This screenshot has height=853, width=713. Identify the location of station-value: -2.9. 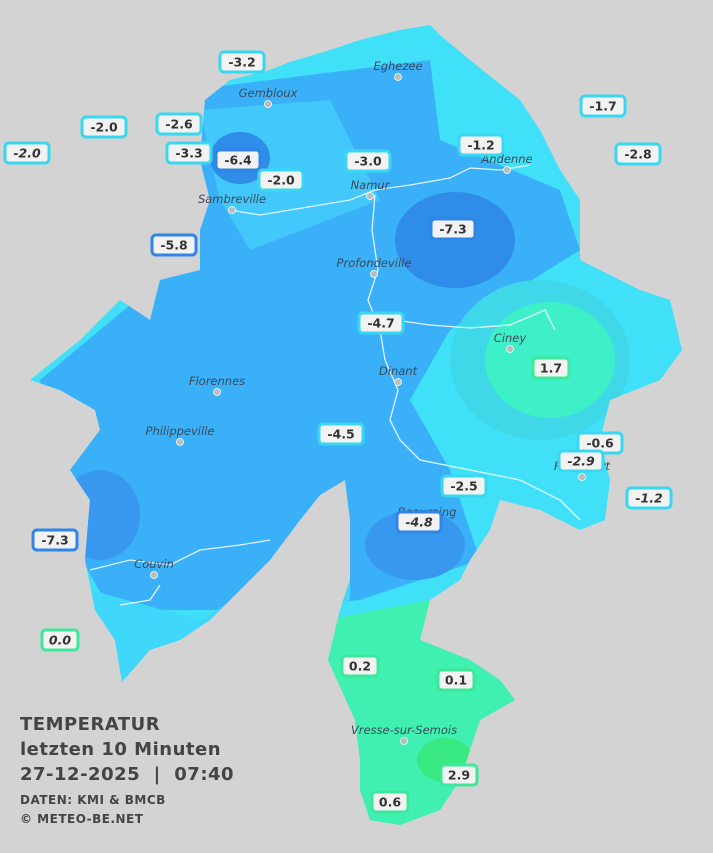
(581, 461).